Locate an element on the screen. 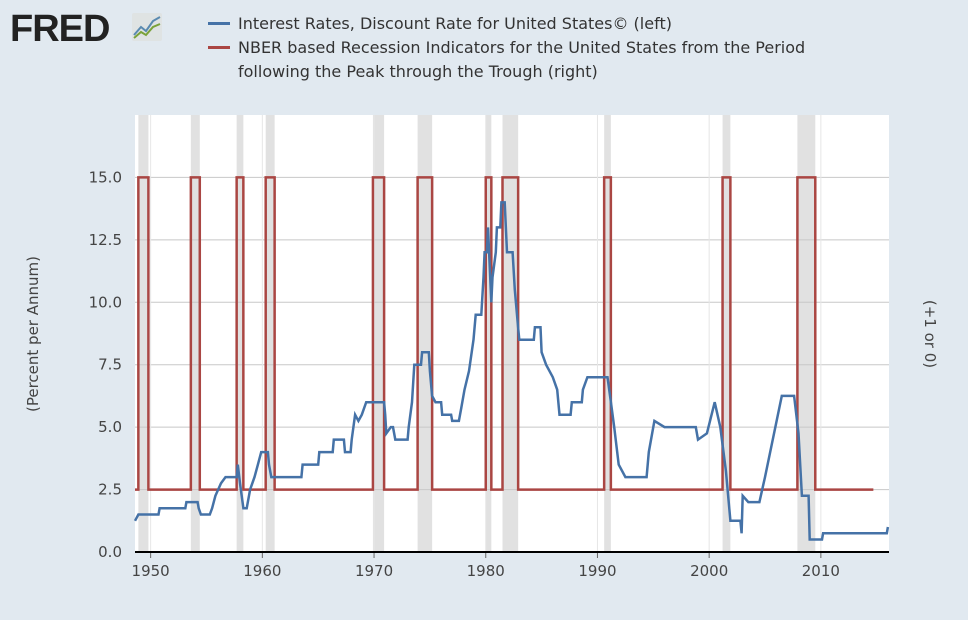 This screenshot has height=620, width=968. y-axis-right-label: (+1 or 0) is located at coordinates (930, 334).